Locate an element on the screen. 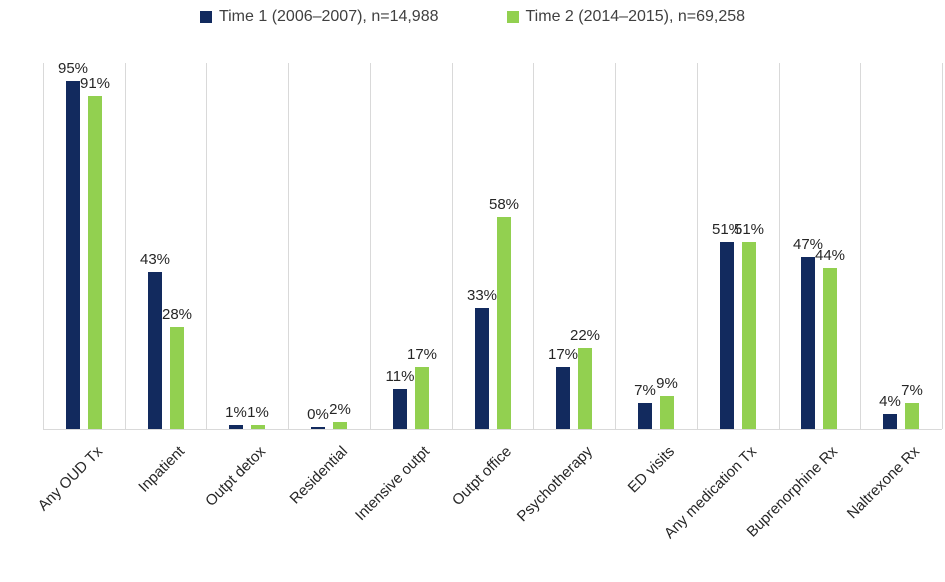 Image resolution: width=945 pixels, height=582 pixels. bar-value-label: 11% is located at coordinates (400, 376).